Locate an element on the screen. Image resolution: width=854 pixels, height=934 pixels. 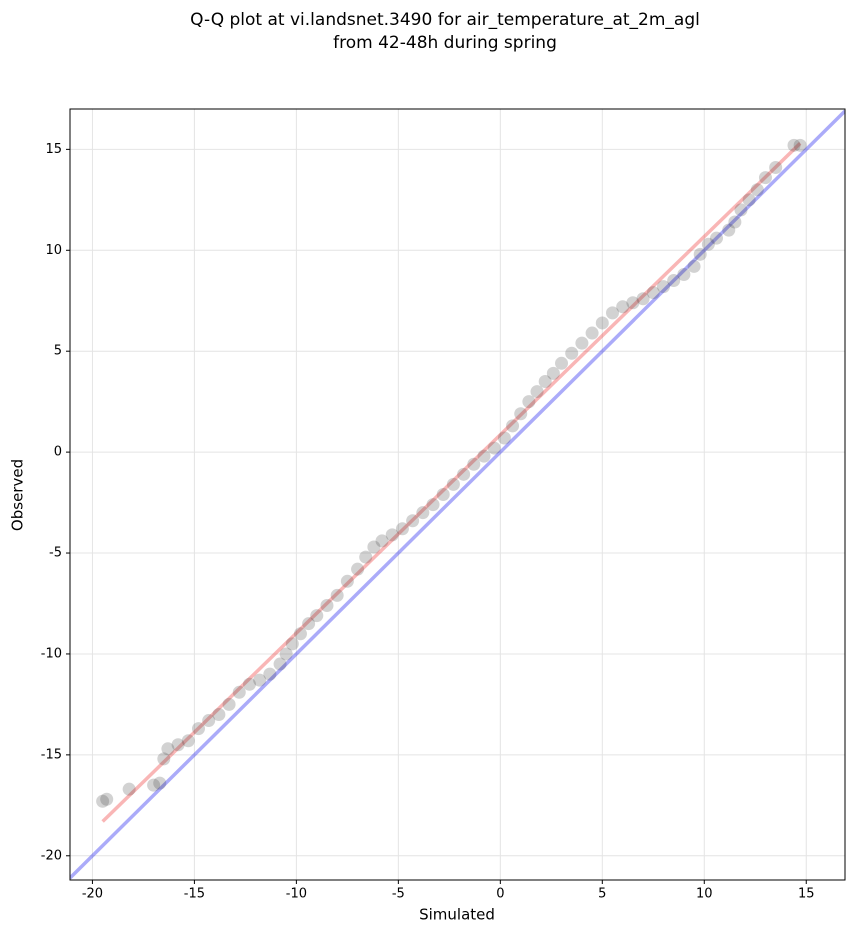
y-tick-label: 5 is located at coordinates (58, 351).